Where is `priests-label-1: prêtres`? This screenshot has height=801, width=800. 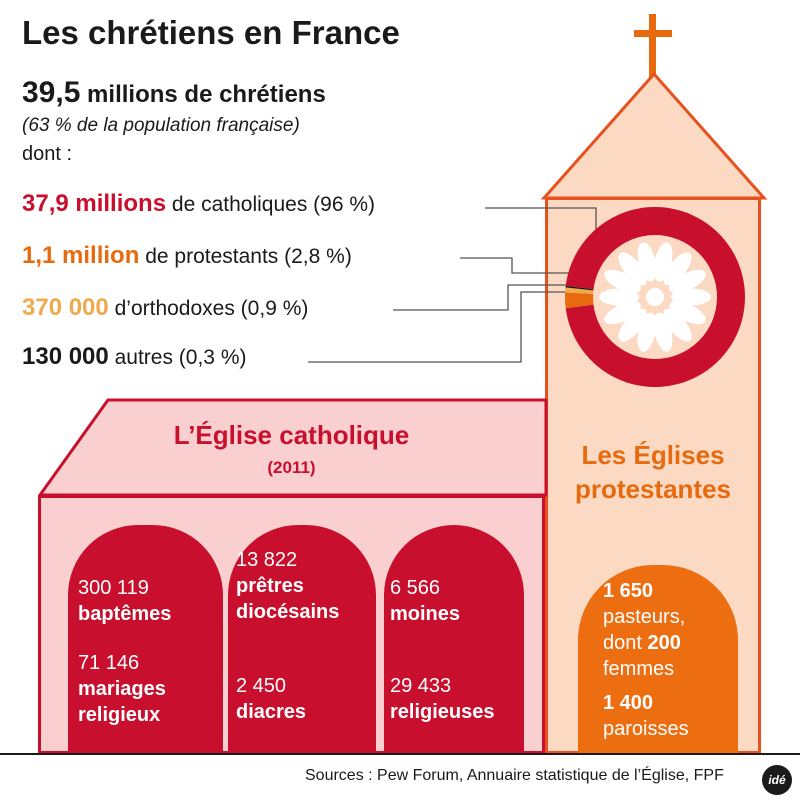 priests-label-1: prêtres is located at coordinates (270, 586).